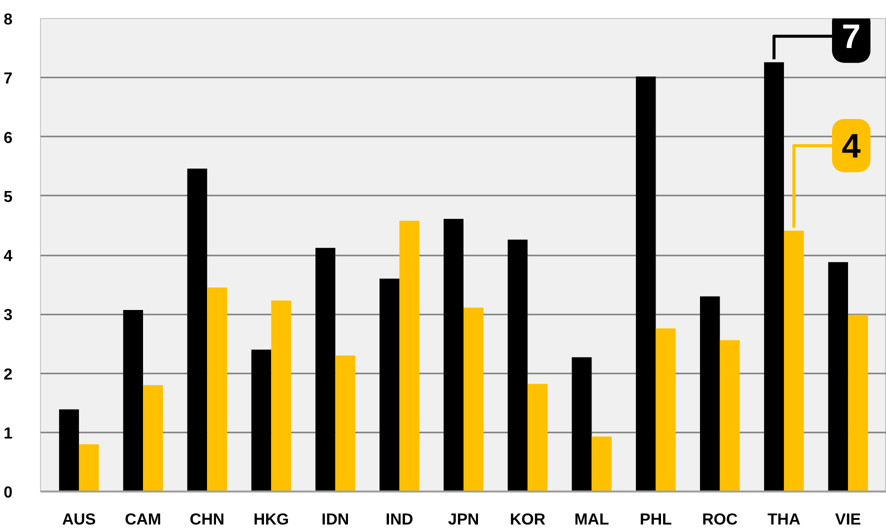  What do you see at coordinates (8, 315) in the screenshot?
I see `y-tick-label: 3` at bounding box center [8, 315].